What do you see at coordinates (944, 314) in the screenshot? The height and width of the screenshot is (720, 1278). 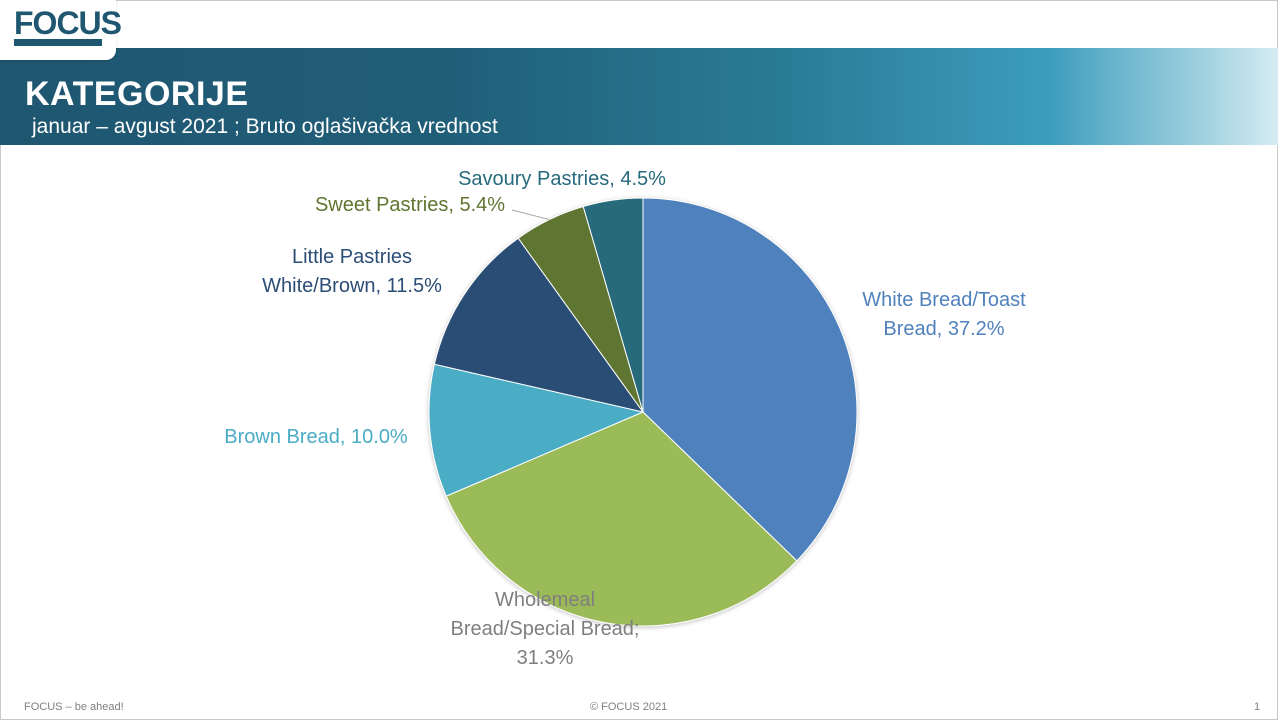 I see `pie-label: White Bread/Toast Bread, 37.2%` at bounding box center [944, 314].